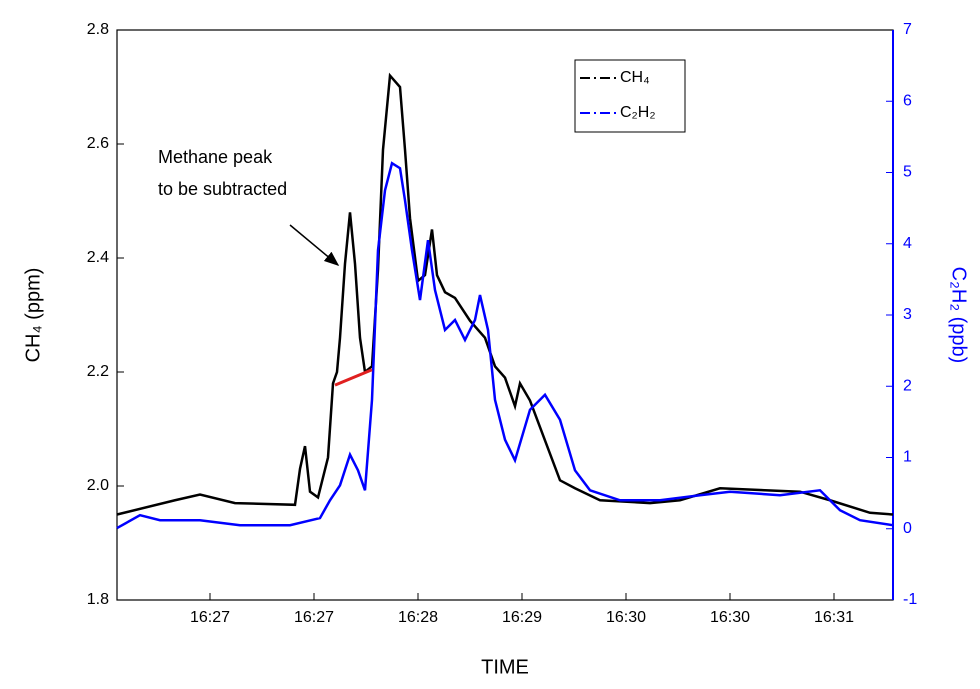 The height and width of the screenshot is (689, 980). What do you see at coordinates (418, 617) in the screenshot?
I see `x-tick-label: 16:28` at bounding box center [418, 617].